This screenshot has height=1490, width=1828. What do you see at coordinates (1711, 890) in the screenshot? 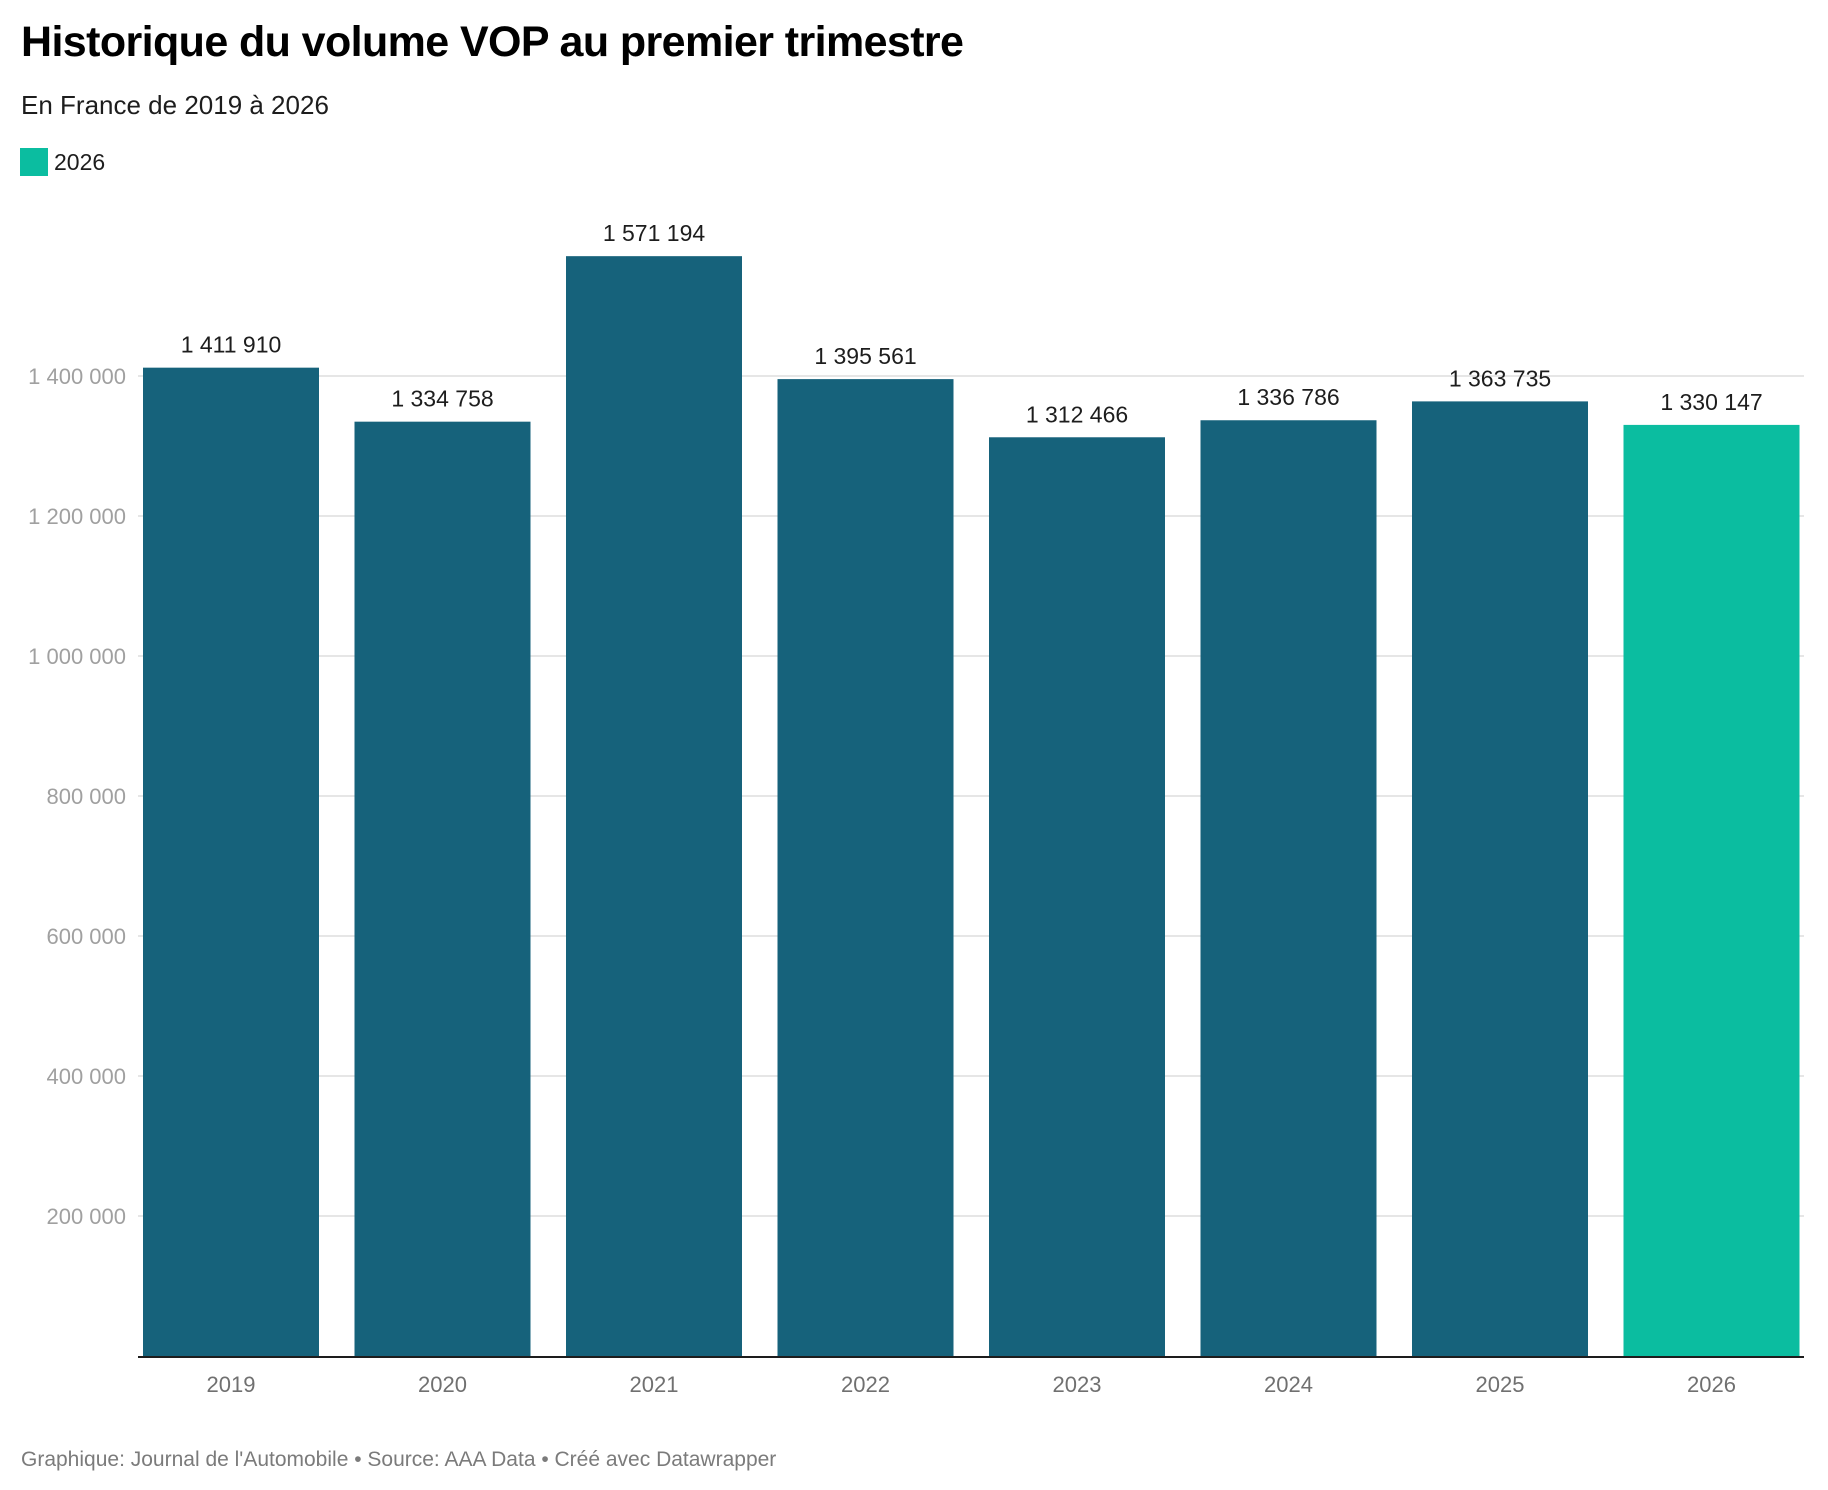
I see `bar-2026` at bounding box center [1711, 890].